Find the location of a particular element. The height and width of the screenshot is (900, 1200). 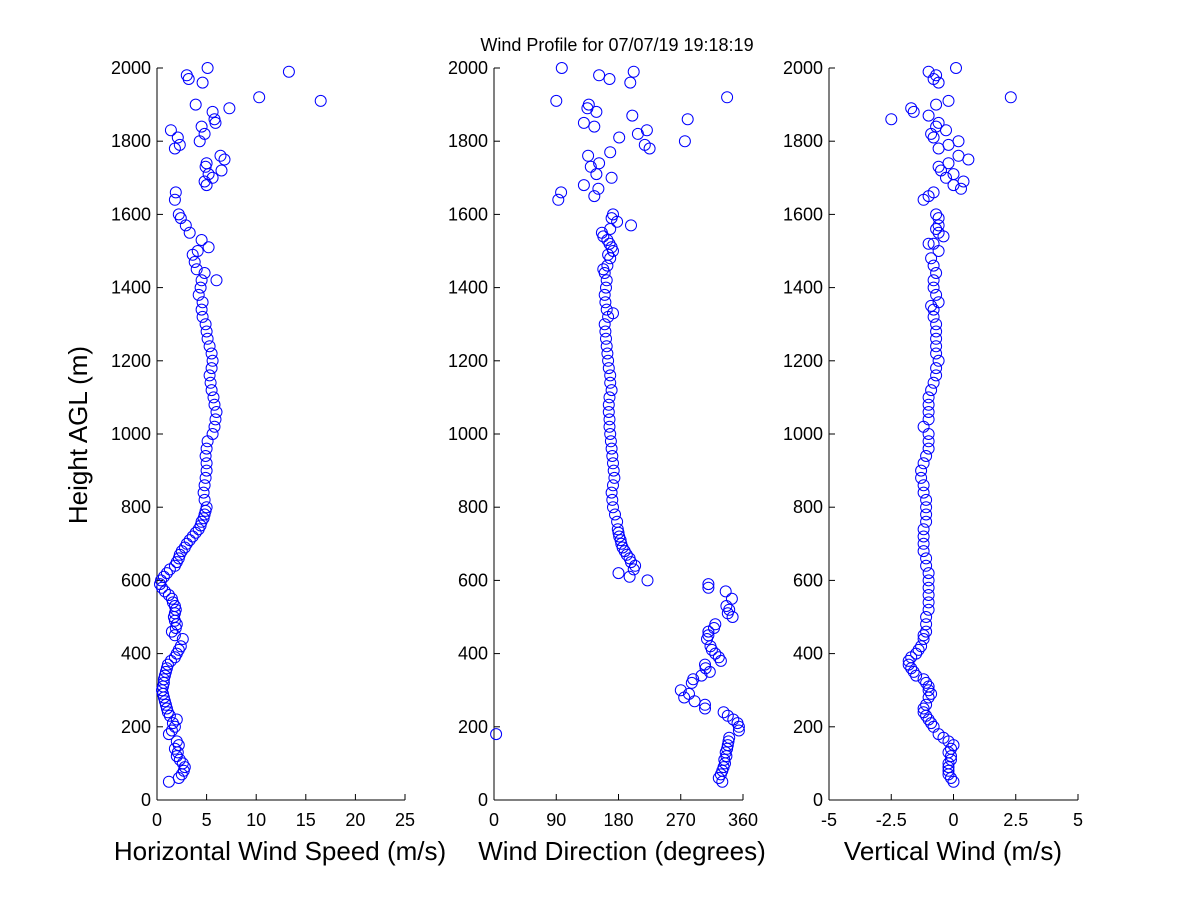

y-tick-label: 600 is located at coordinates (473, 580).